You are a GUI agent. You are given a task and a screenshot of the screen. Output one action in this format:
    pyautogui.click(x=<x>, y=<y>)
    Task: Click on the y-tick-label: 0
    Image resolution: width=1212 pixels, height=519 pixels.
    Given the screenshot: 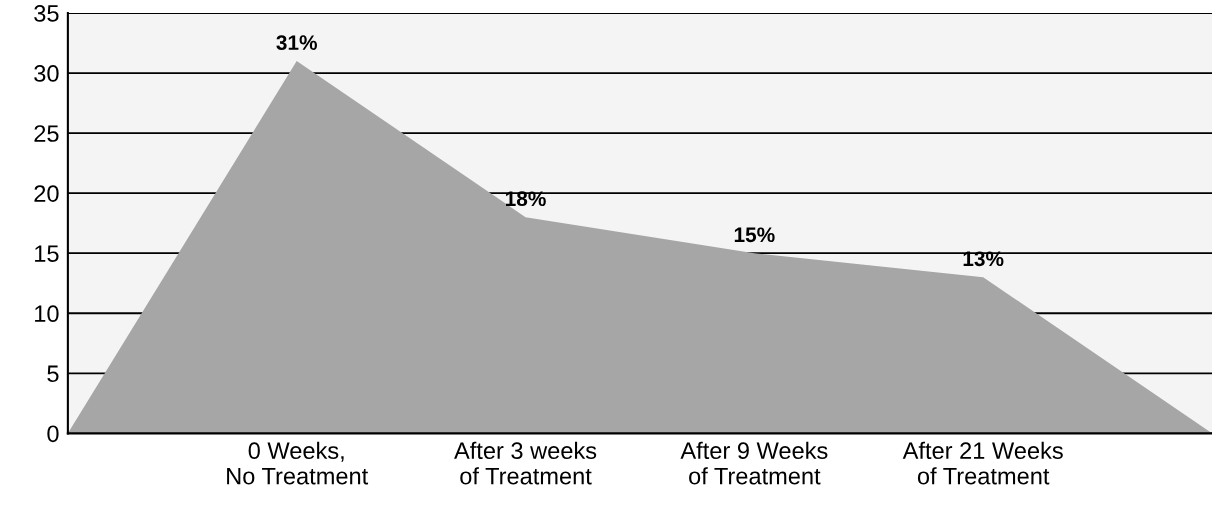 What is the action you would take?
    pyautogui.click(x=53, y=434)
    